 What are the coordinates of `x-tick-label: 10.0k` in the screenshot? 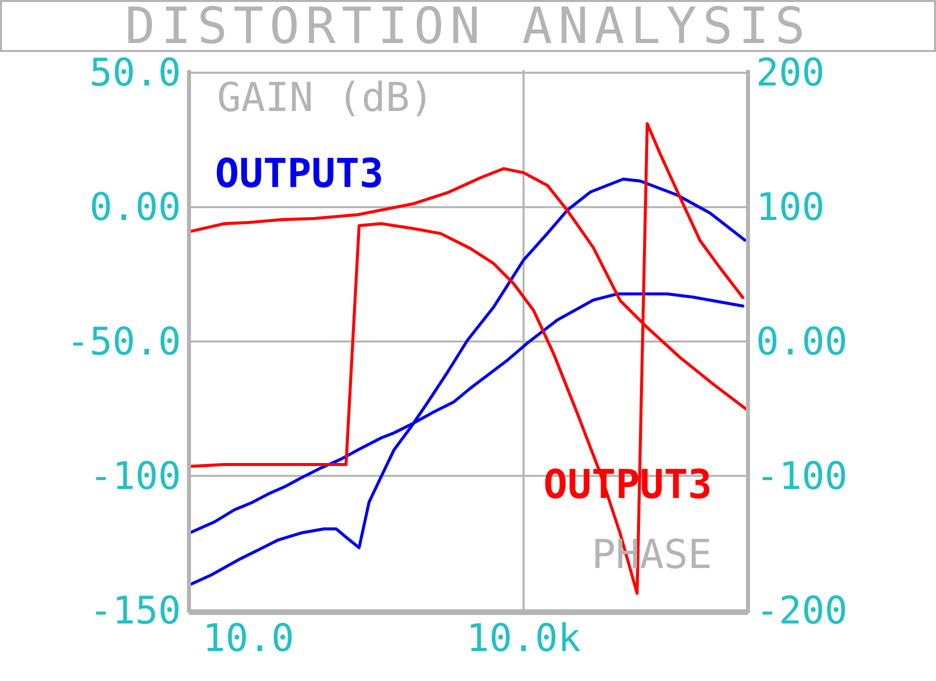 It's located at (523, 638).